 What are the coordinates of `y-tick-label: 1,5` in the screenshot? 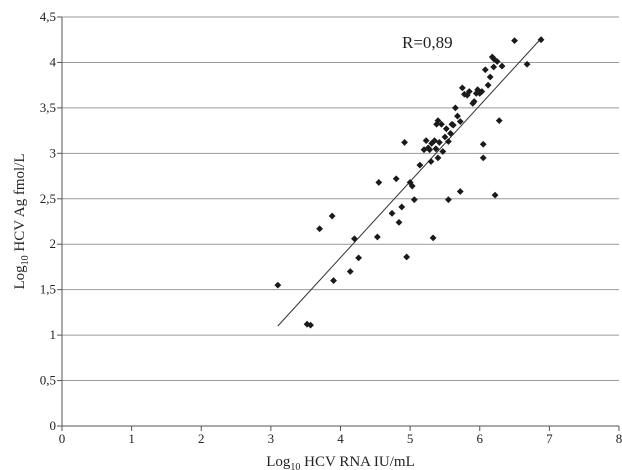 It's located at (48, 289).